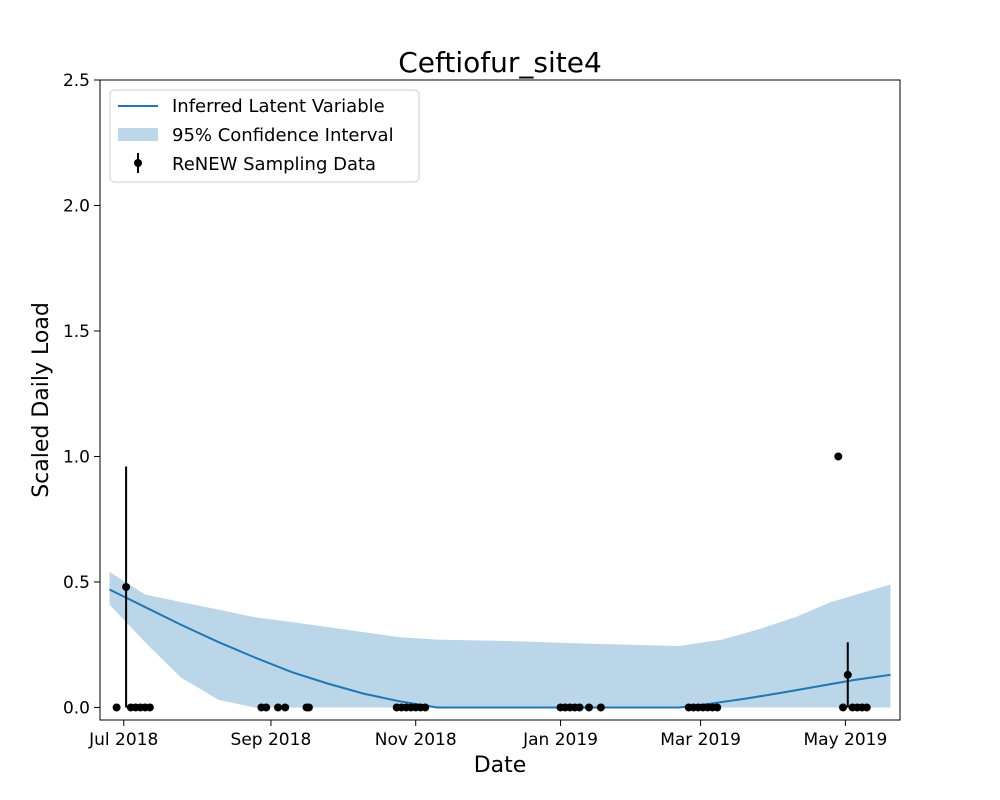 Image resolution: width=1000 pixels, height=800 pixels. What do you see at coordinates (41, 400) in the screenshot?
I see `y-axis-label: Scaled Daily Load` at bounding box center [41, 400].